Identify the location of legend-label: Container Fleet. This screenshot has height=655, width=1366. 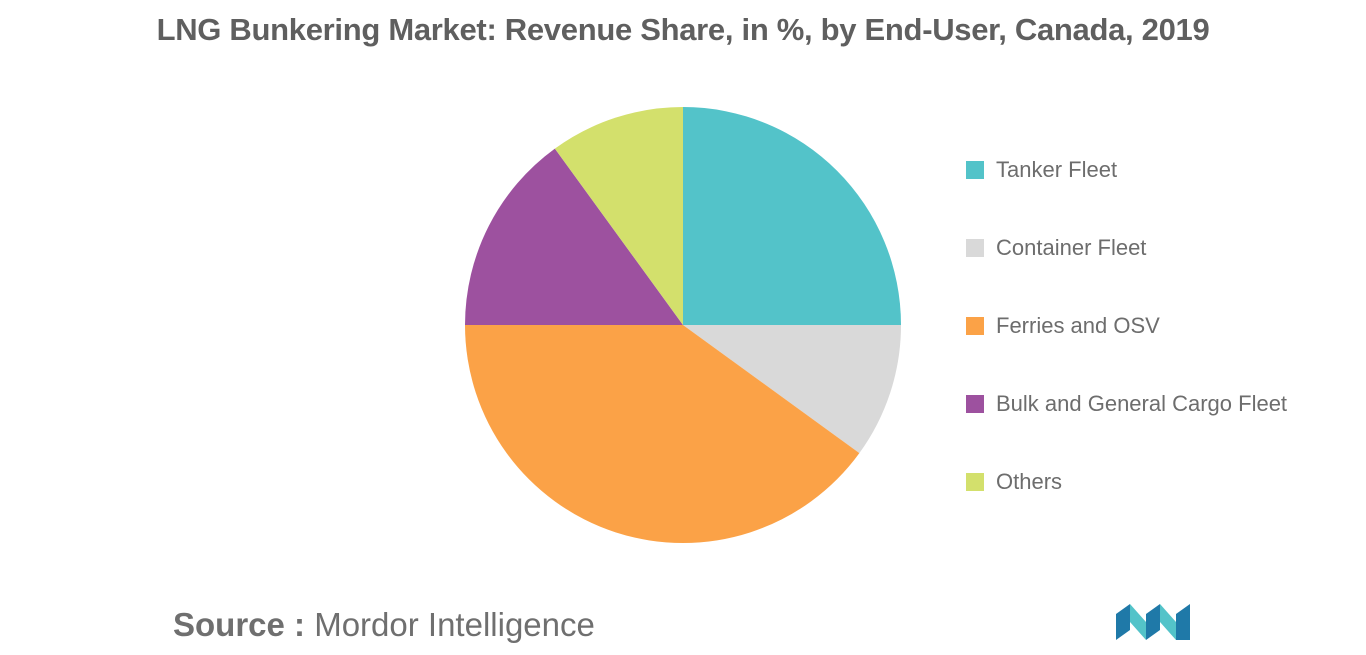
(1071, 247).